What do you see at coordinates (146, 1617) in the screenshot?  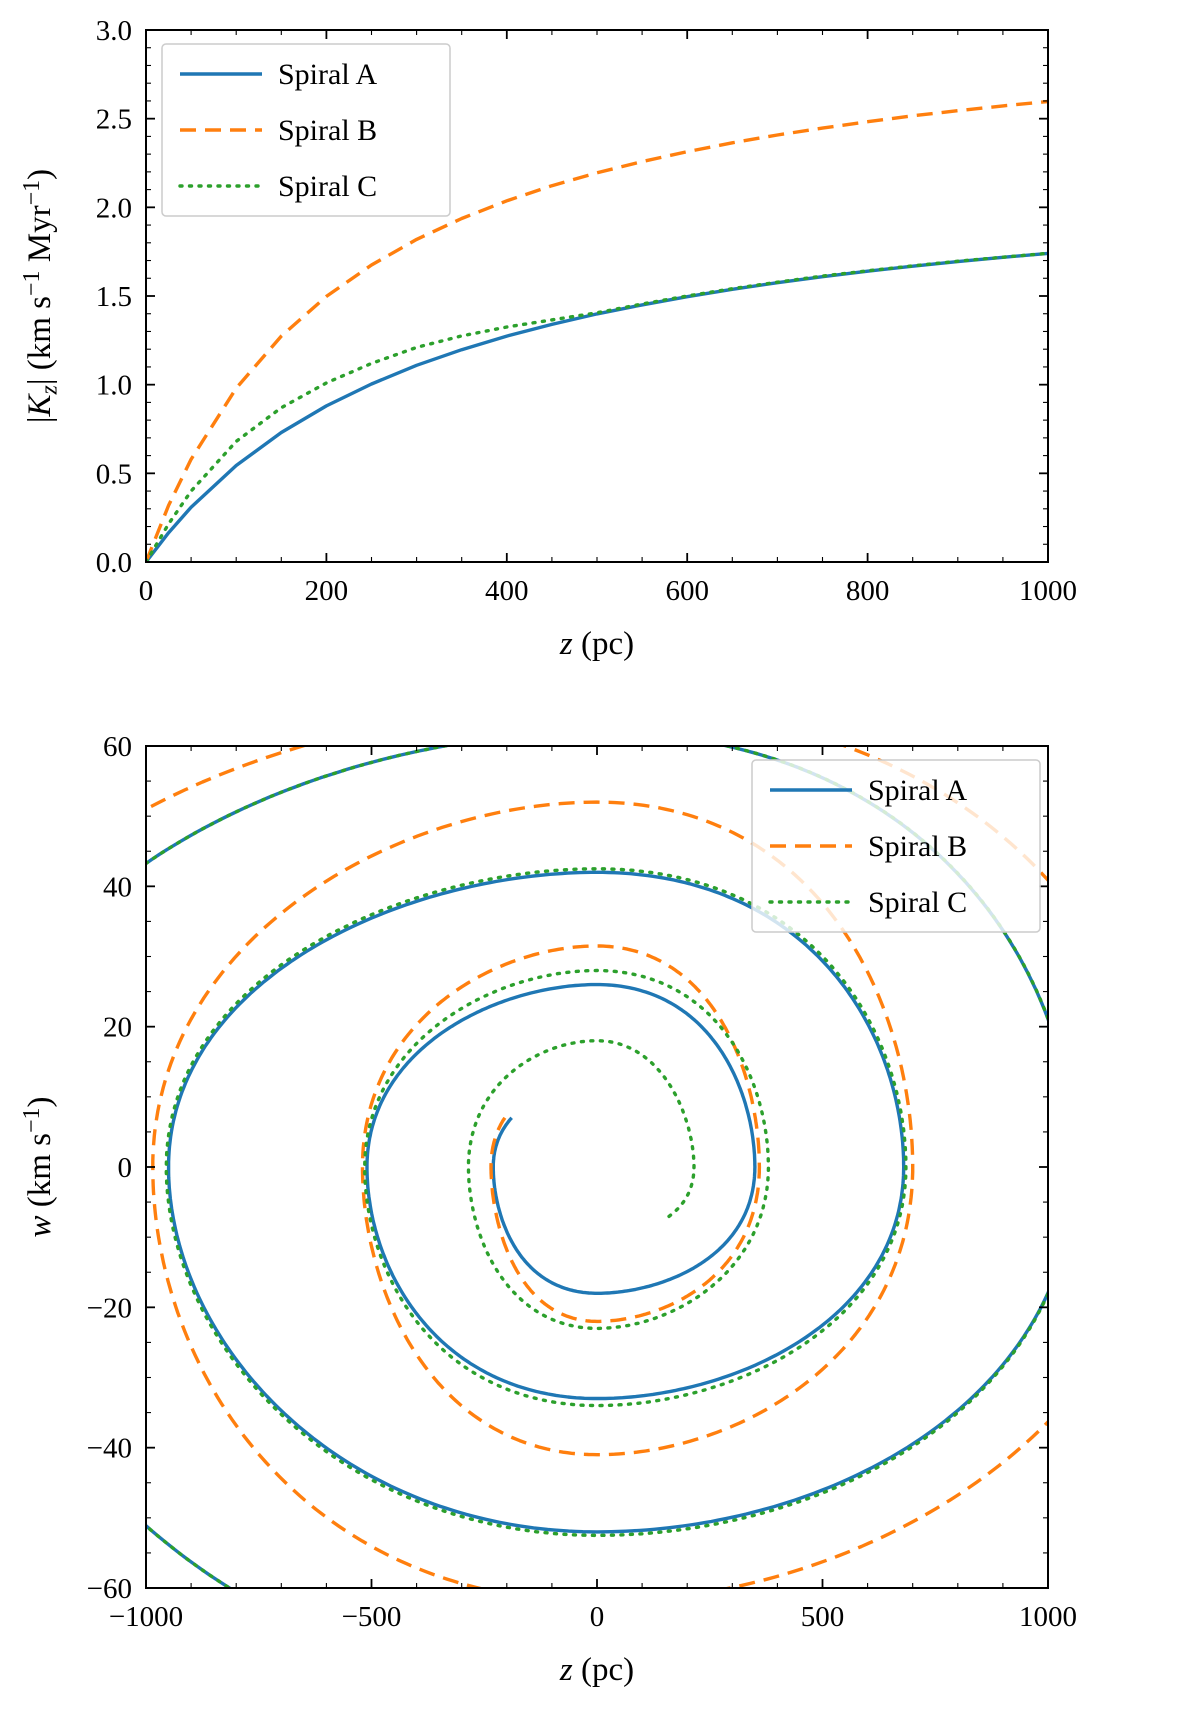 I see `x-tick-label: −1000` at bounding box center [146, 1617].